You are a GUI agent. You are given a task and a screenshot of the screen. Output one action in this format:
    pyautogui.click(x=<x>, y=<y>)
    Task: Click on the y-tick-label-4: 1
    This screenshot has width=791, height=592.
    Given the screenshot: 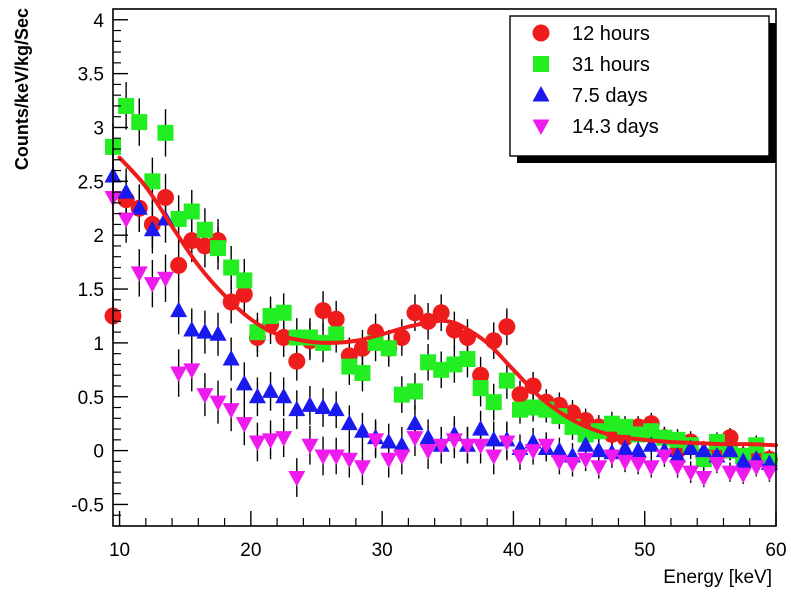 What is the action you would take?
    pyautogui.click(x=98, y=344)
    